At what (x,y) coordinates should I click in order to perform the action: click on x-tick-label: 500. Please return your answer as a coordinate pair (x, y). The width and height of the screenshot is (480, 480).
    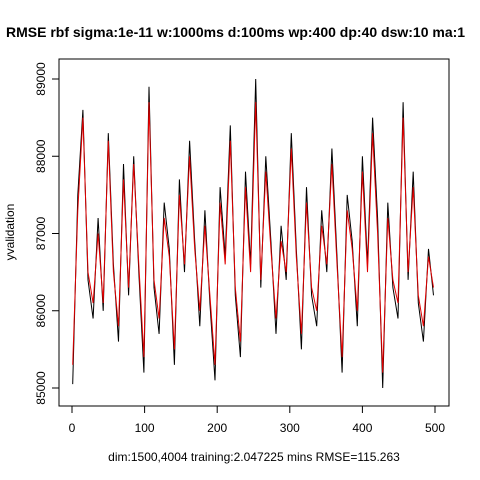
    Looking at the image, I should click on (435, 428).